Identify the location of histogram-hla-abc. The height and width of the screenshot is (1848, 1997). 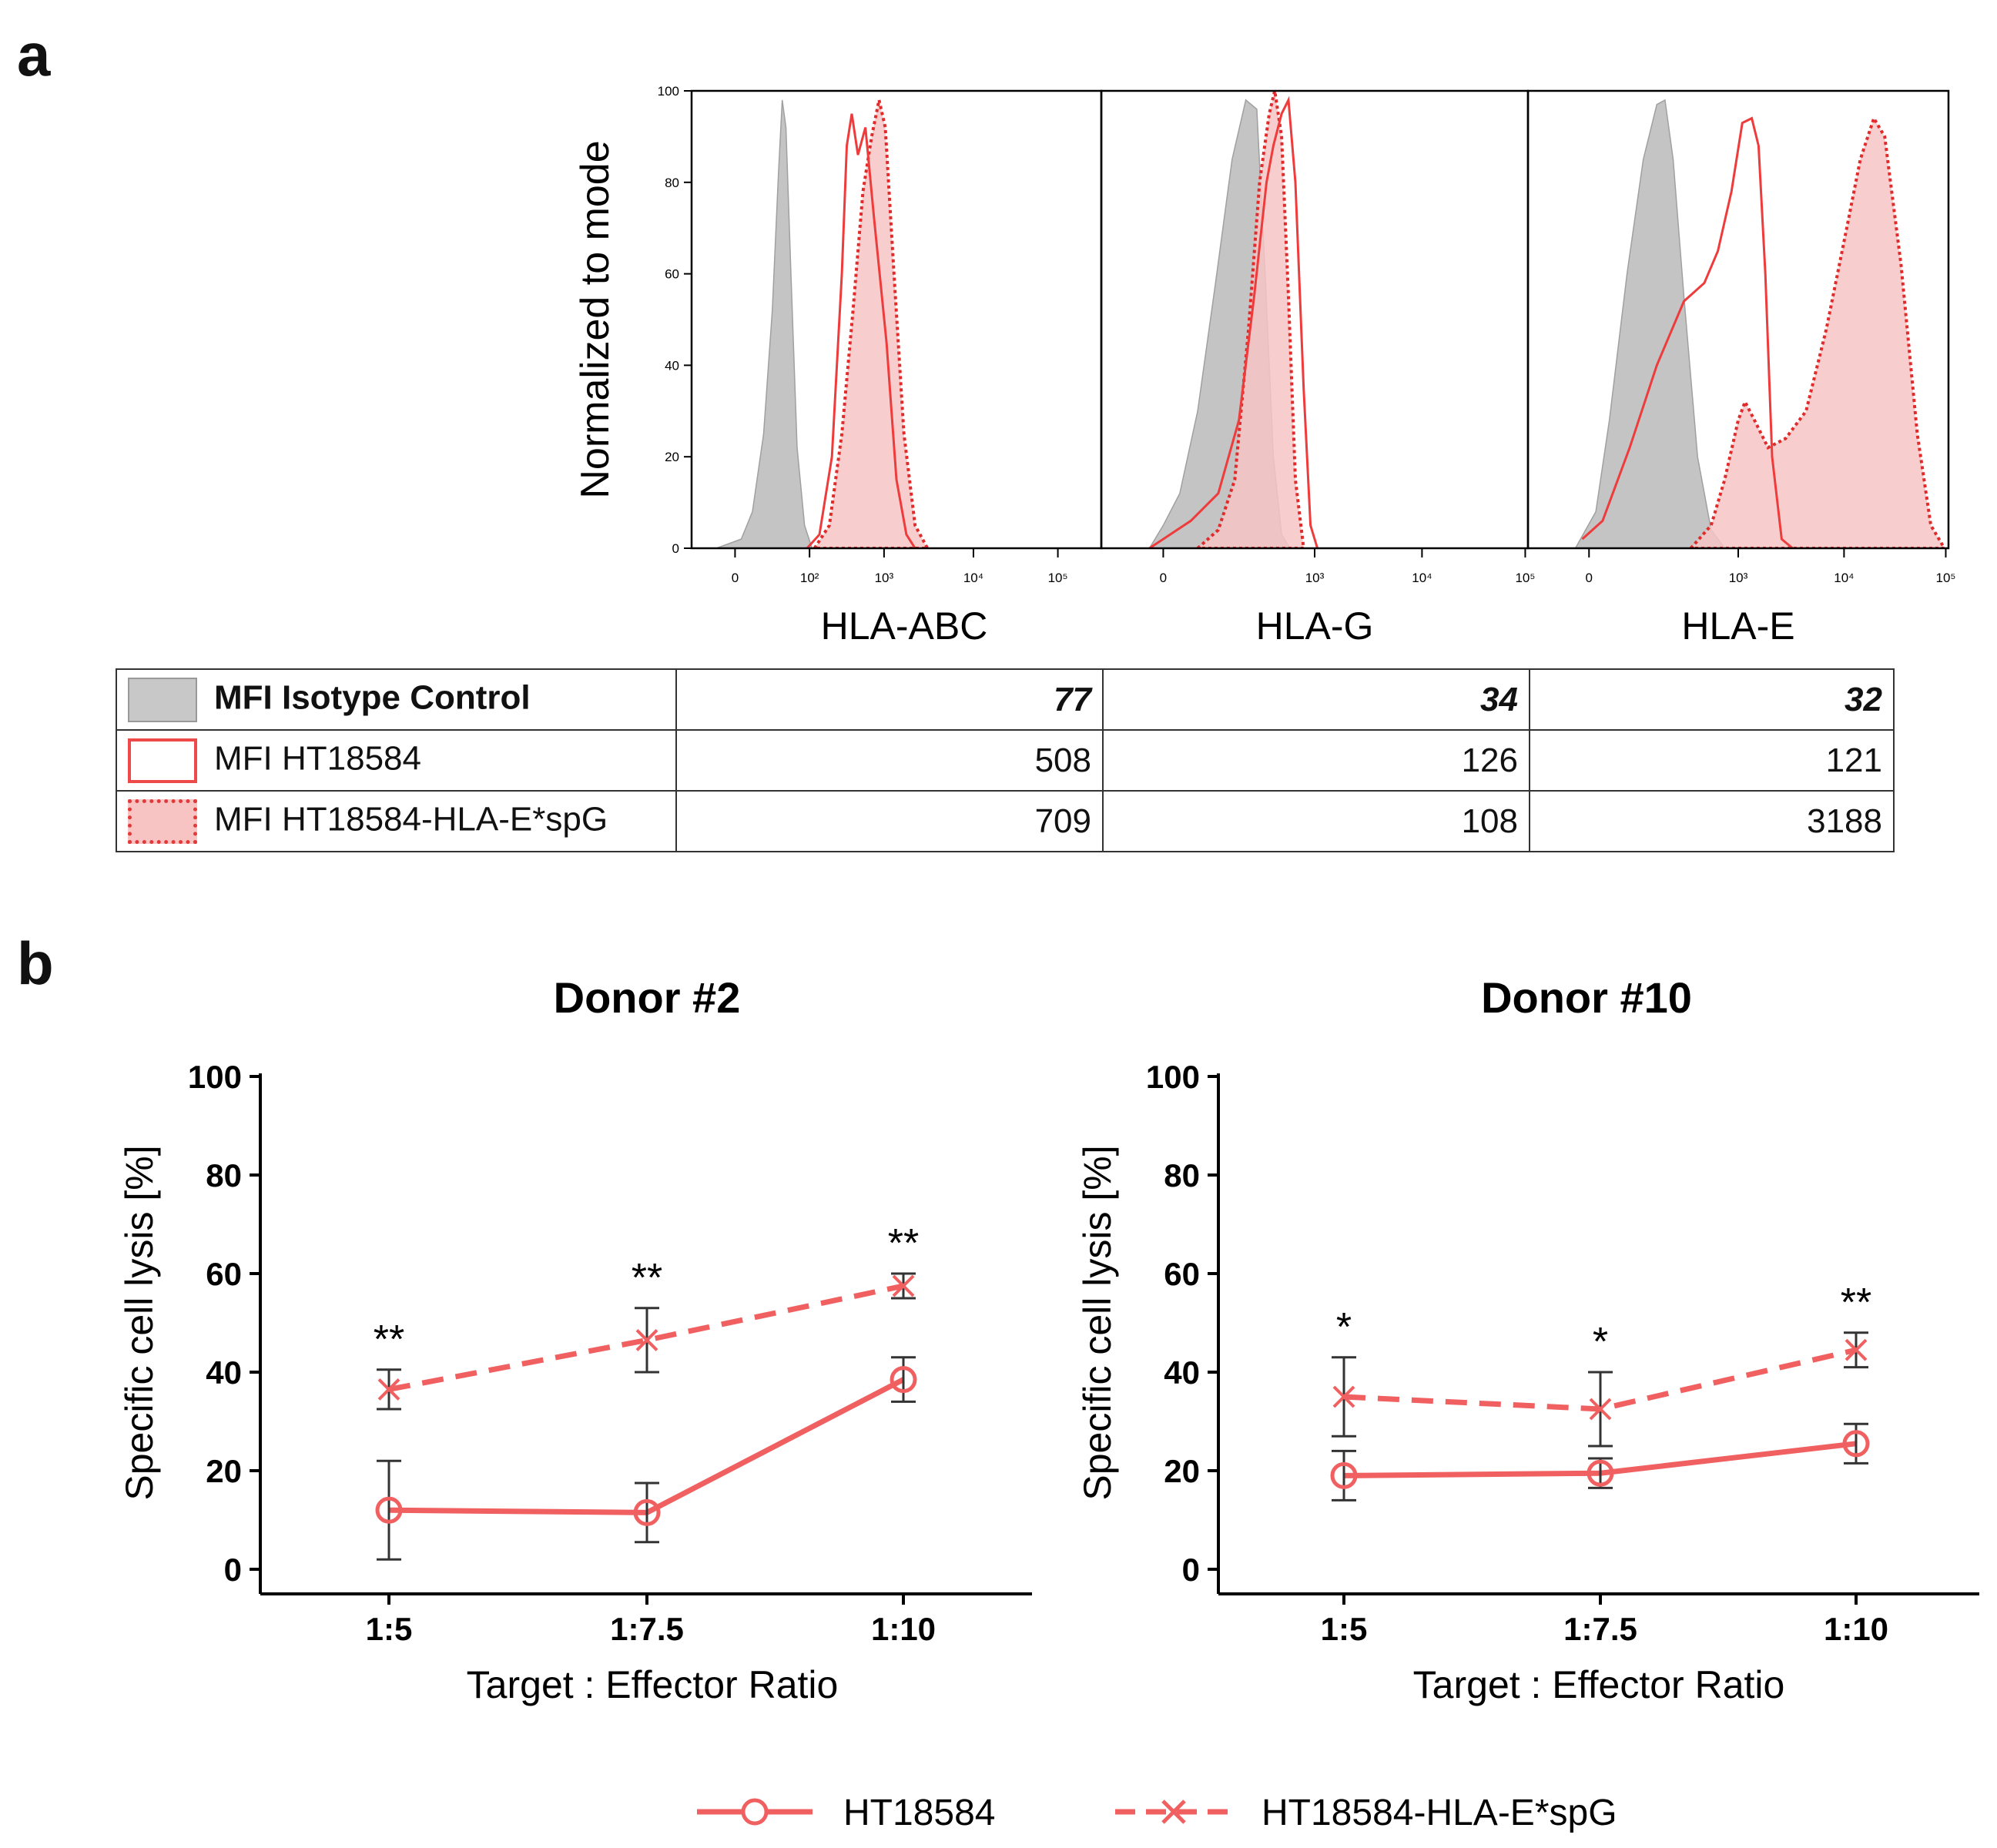
(822, 323).